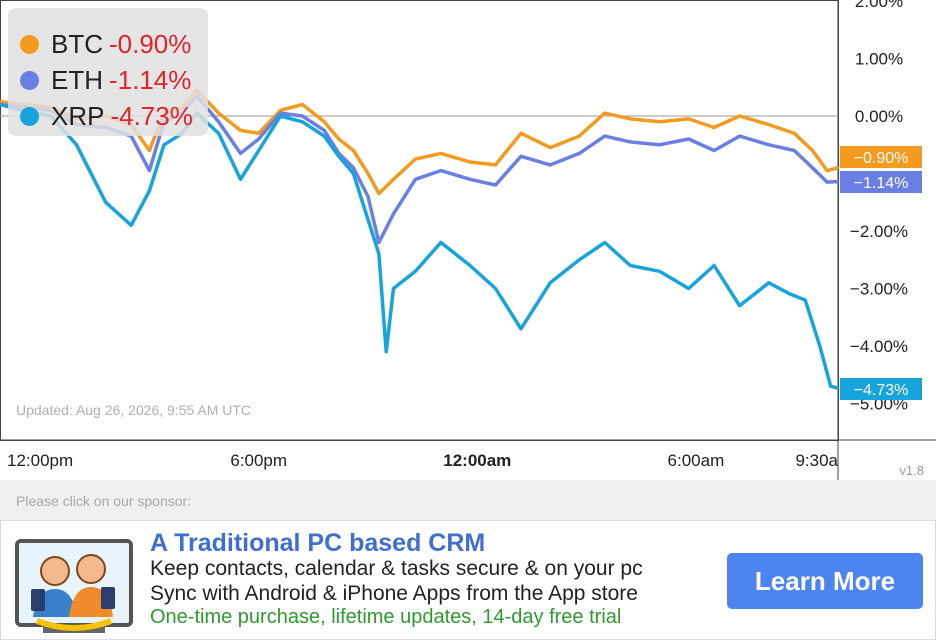 The image size is (936, 640). I want to click on x-tick-label: 12:00am, so click(477, 460).